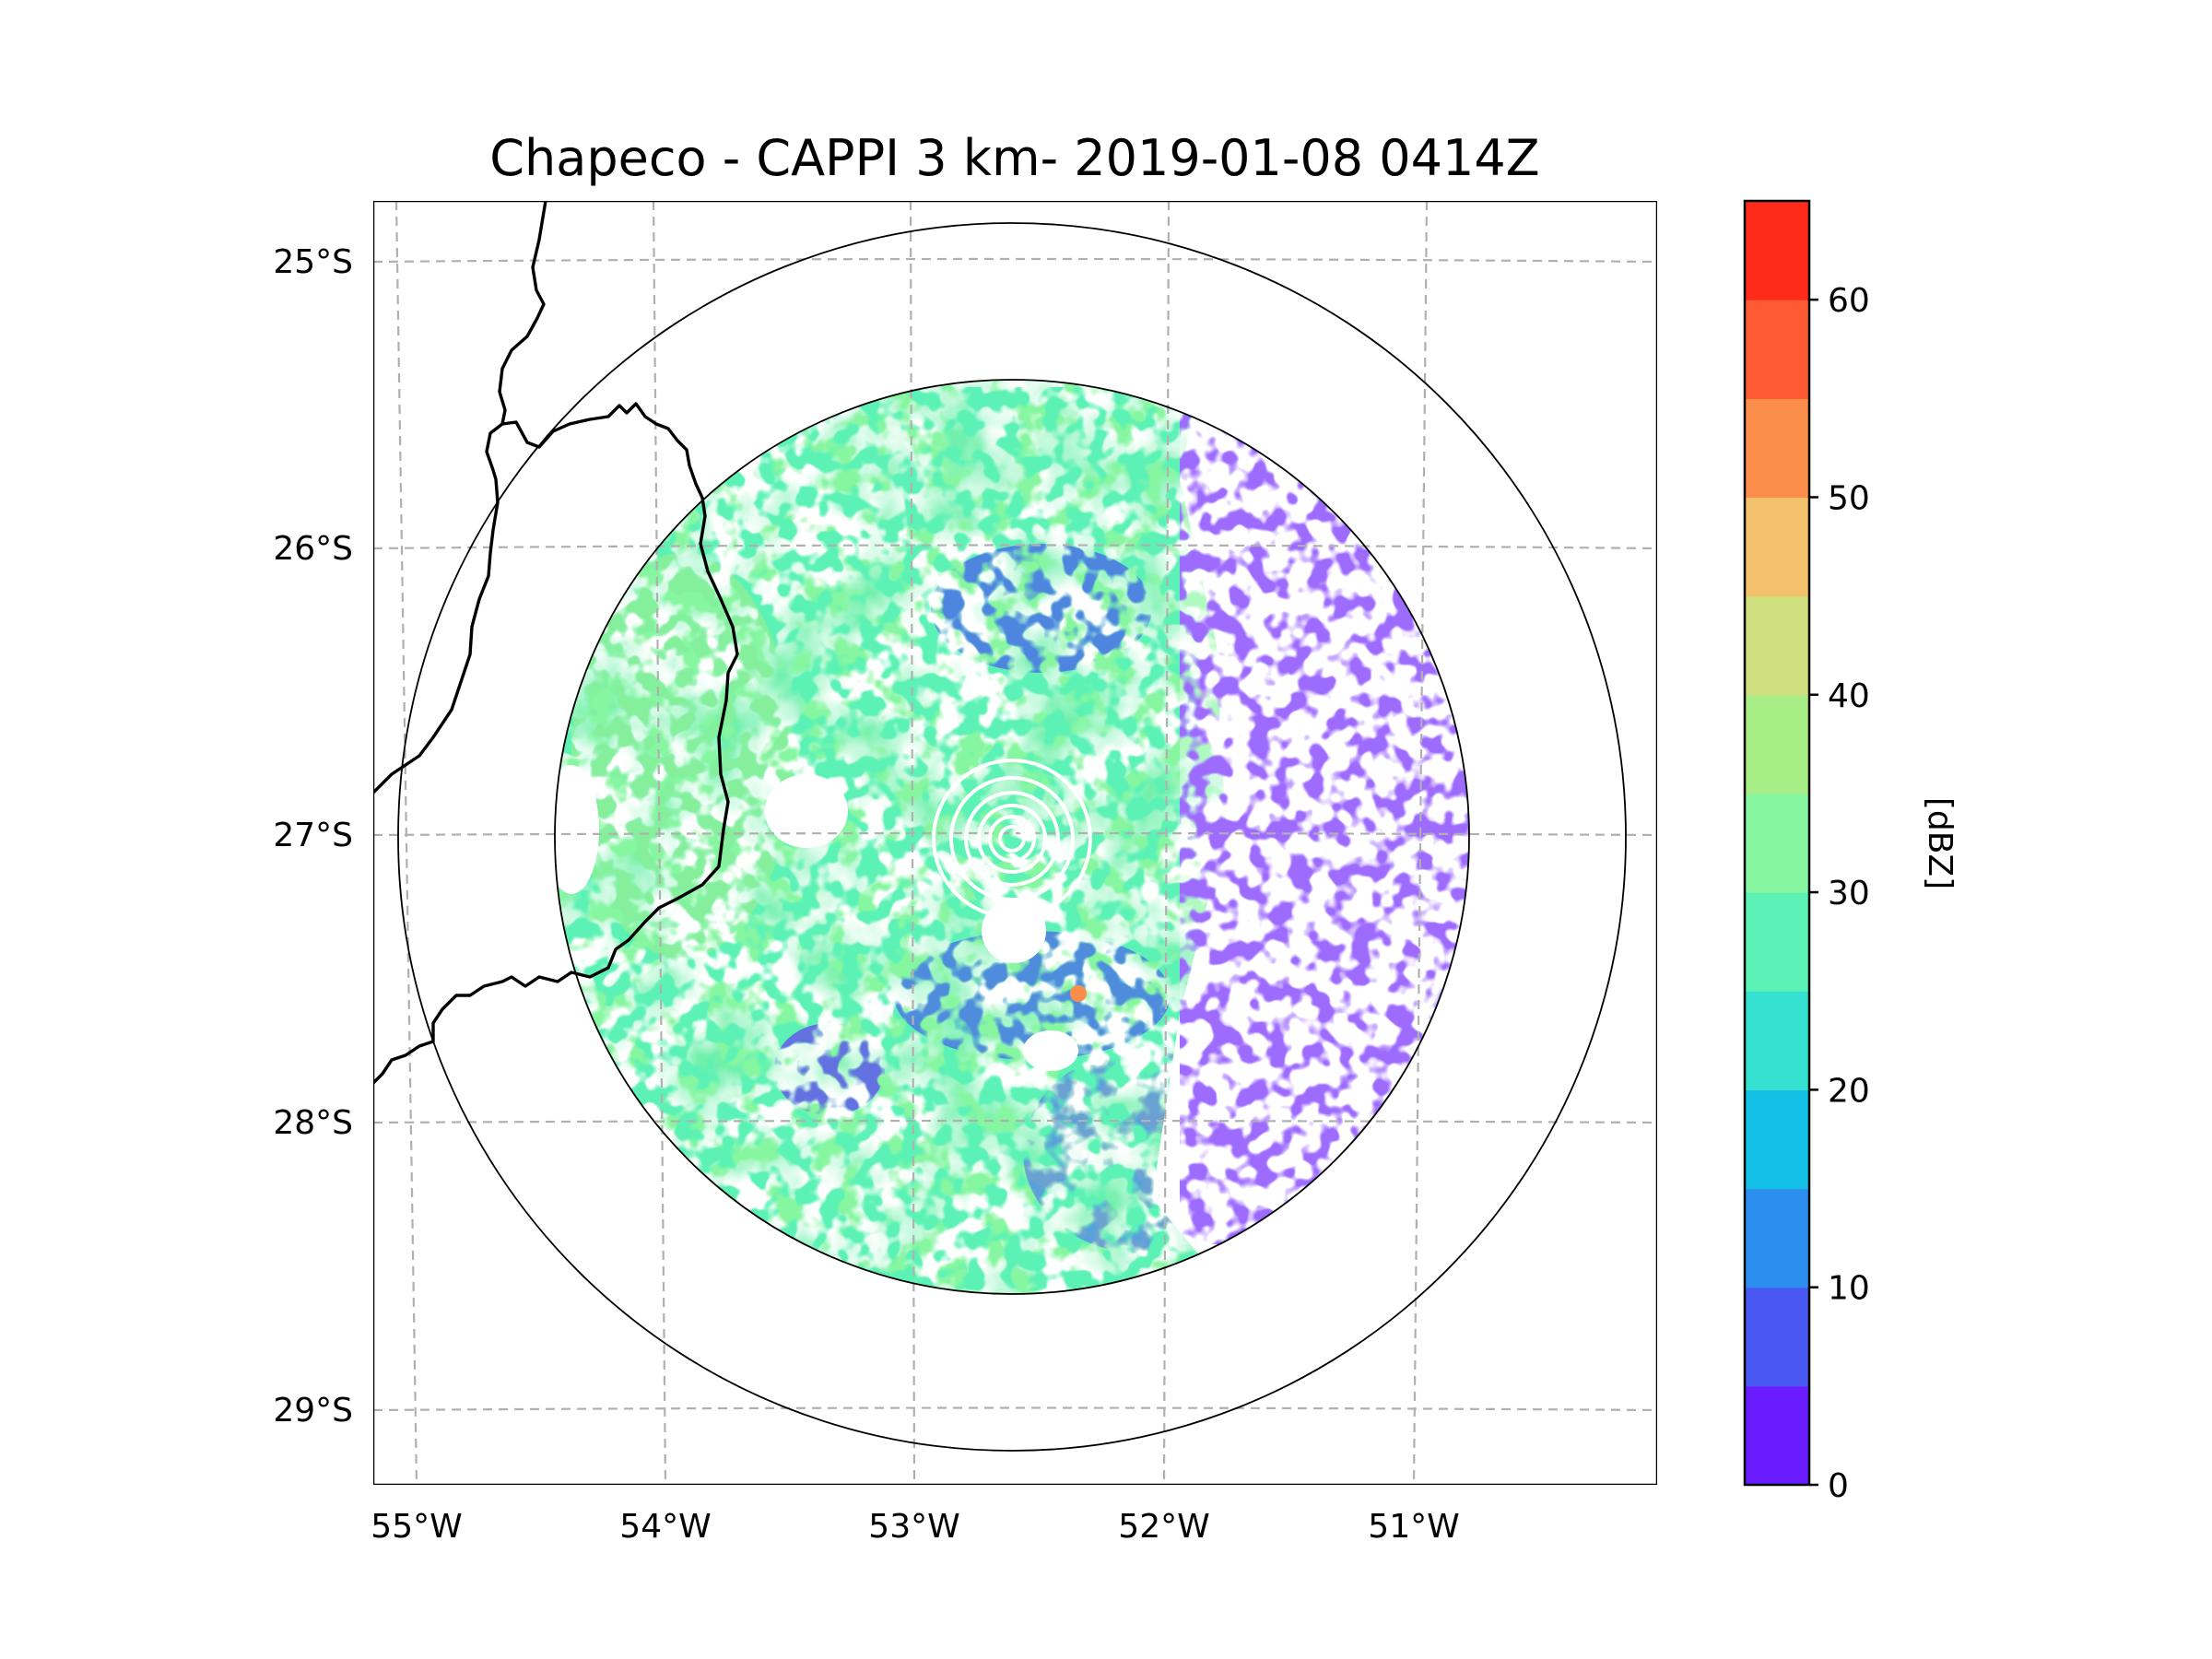  Describe the element at coordinates (1849, 1091) in the screenshot. I see `colorbar-tick-label: 20` at that location.